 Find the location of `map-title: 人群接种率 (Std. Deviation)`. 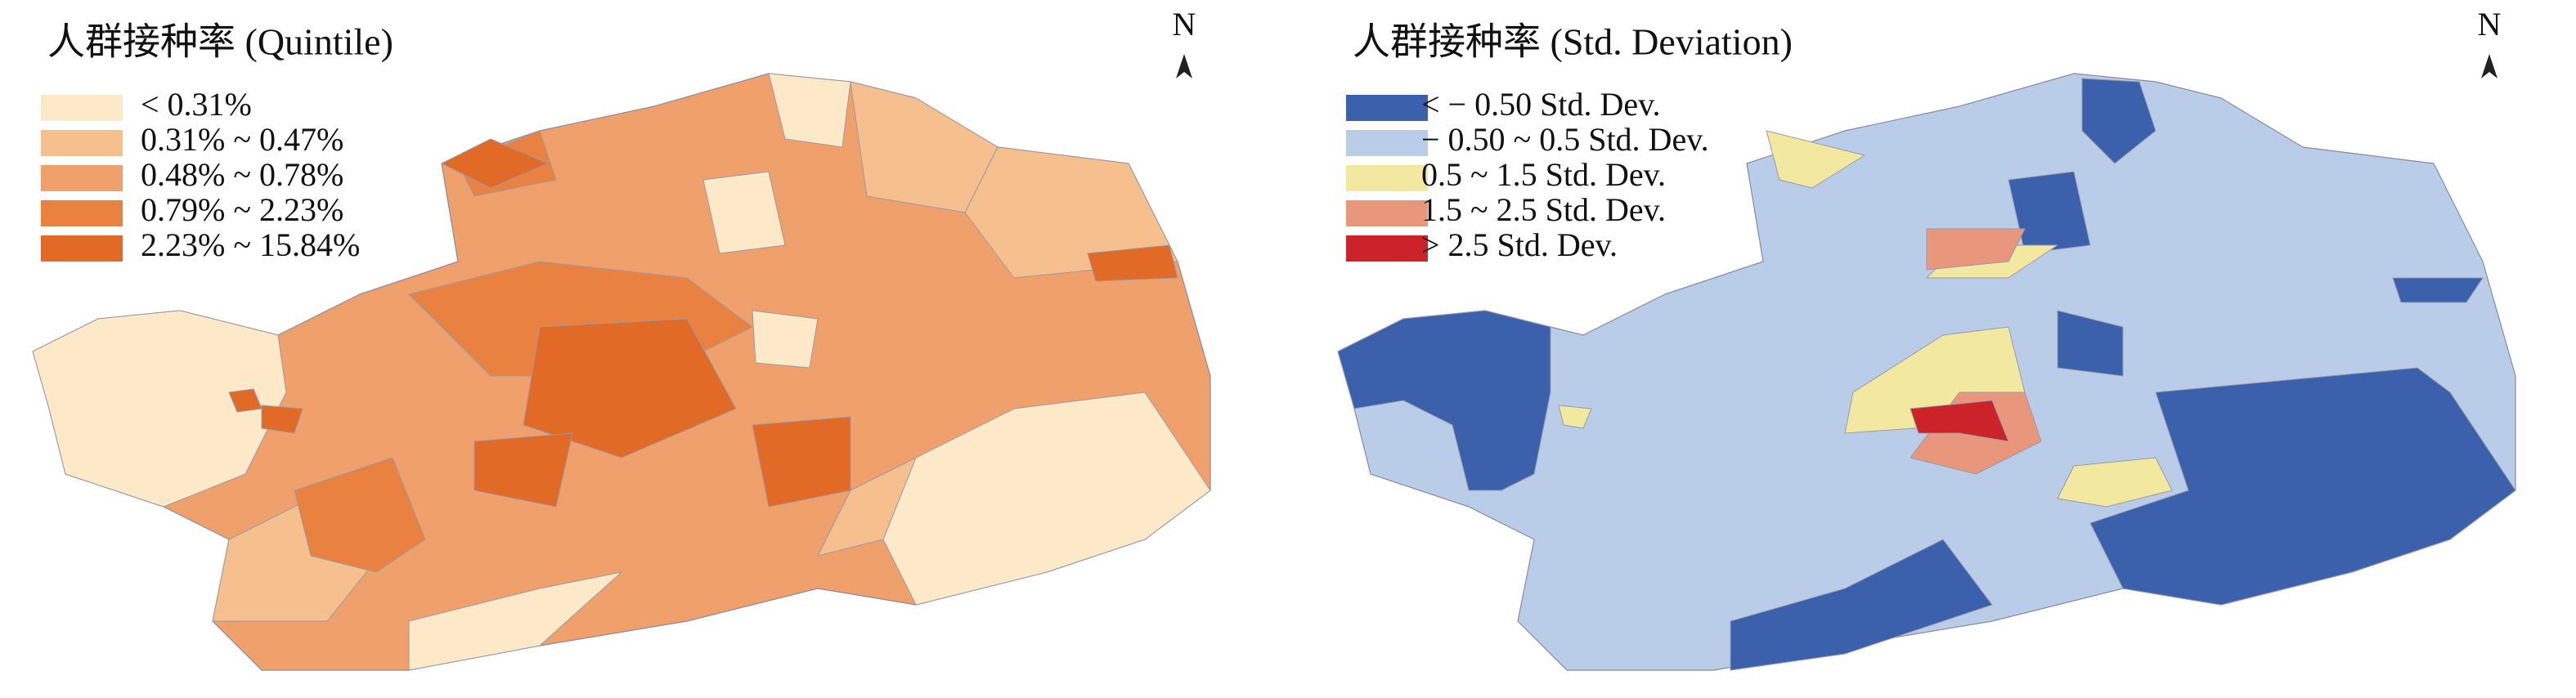

map-title: 人群接种率 (Std. Deviation) is located at coordinates (1573, 42).